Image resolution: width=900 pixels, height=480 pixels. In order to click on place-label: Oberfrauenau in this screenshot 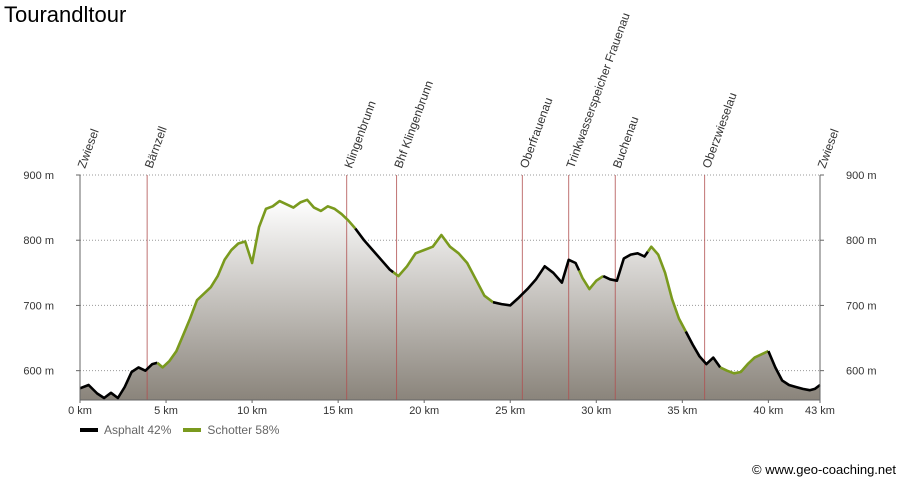, I will do `click(536, 133)`.